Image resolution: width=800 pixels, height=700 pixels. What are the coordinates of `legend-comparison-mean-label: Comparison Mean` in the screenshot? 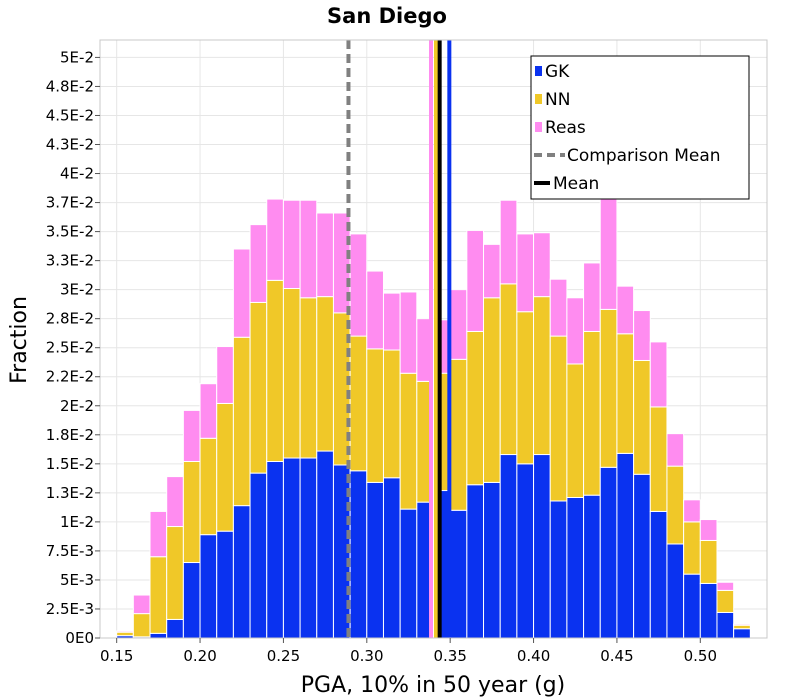 It's located at (644, 156).